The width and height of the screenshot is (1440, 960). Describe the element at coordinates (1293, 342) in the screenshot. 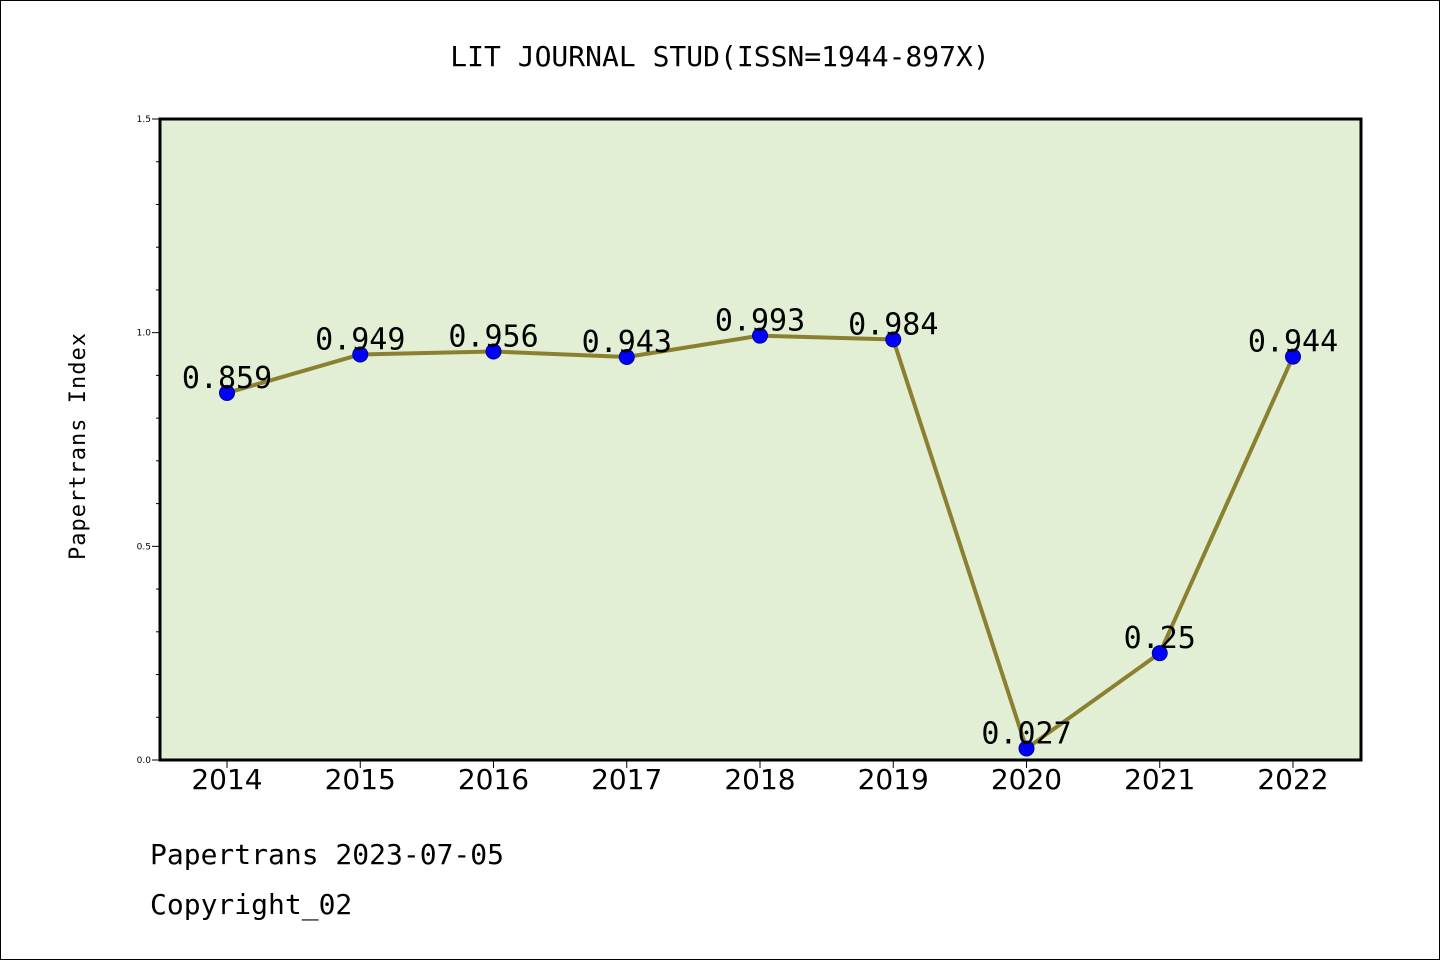

I see `data-label: 0.944` at that location.